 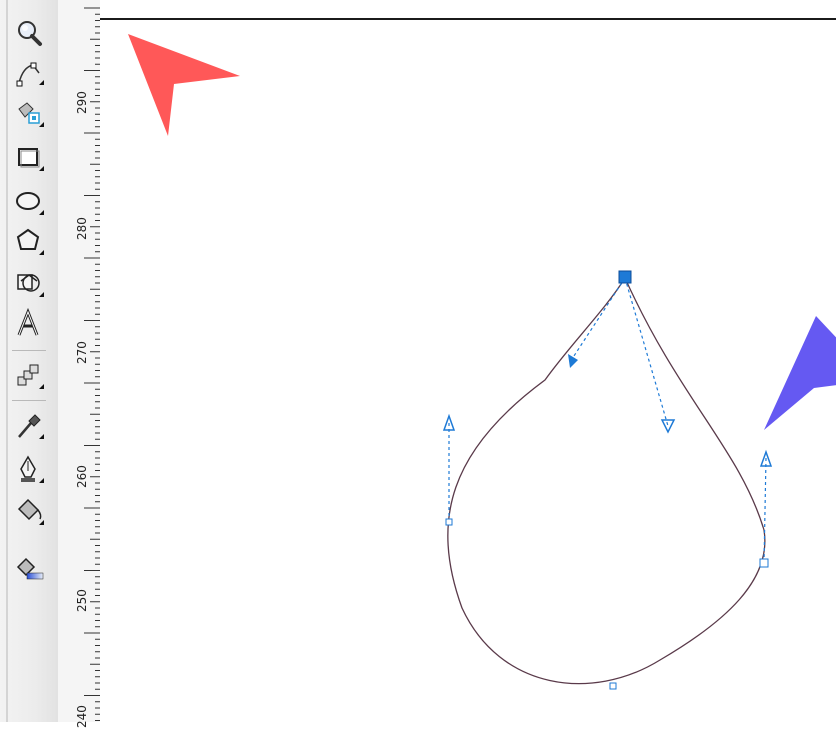 What do you see at coordinates (82, 103) in the screenshot?
I see `ruler-label-290: 290` at bounding box center [82, 103].